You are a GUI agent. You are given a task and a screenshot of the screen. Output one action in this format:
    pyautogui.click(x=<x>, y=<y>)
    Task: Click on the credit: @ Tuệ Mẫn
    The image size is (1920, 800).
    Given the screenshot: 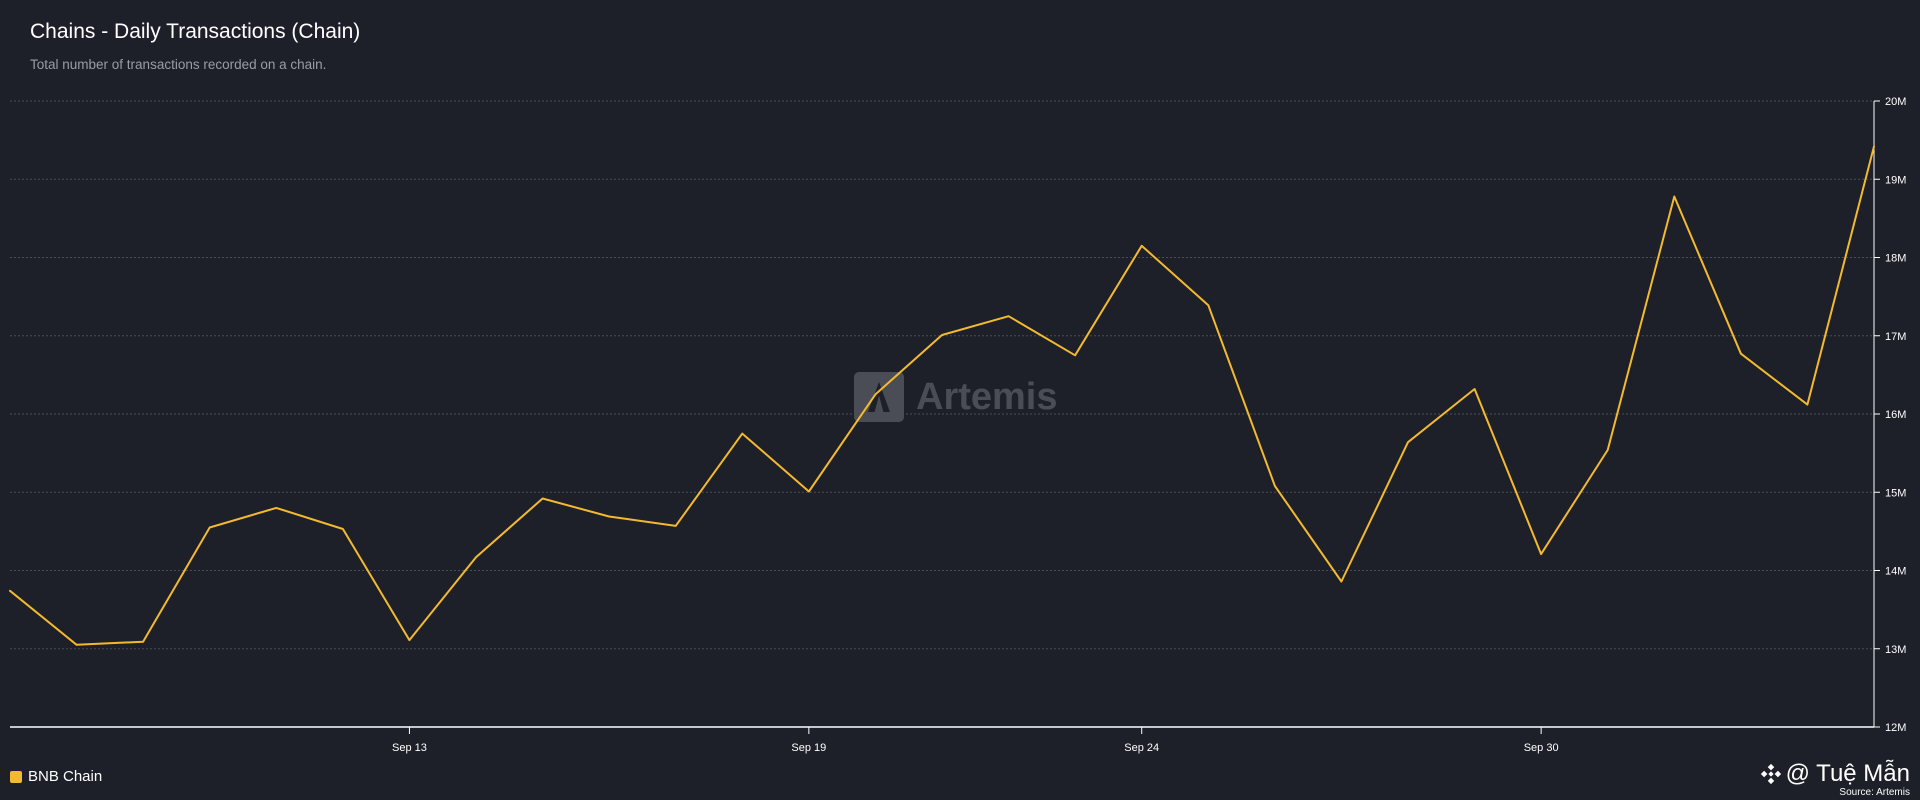 What is the action you would take?
    pyautogui.click(x=1835, y=774)
    